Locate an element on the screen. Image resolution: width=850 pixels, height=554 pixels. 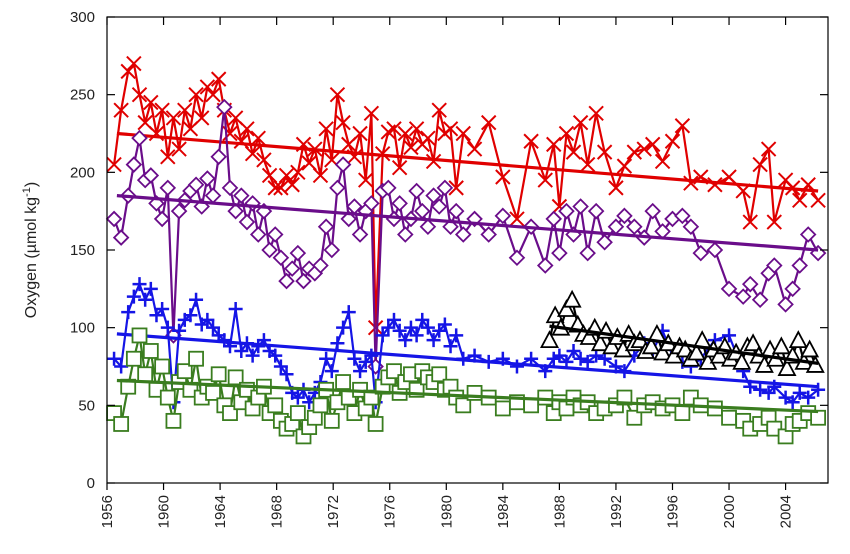
y-tick-label: 0 is located at coordinates (91, 483).